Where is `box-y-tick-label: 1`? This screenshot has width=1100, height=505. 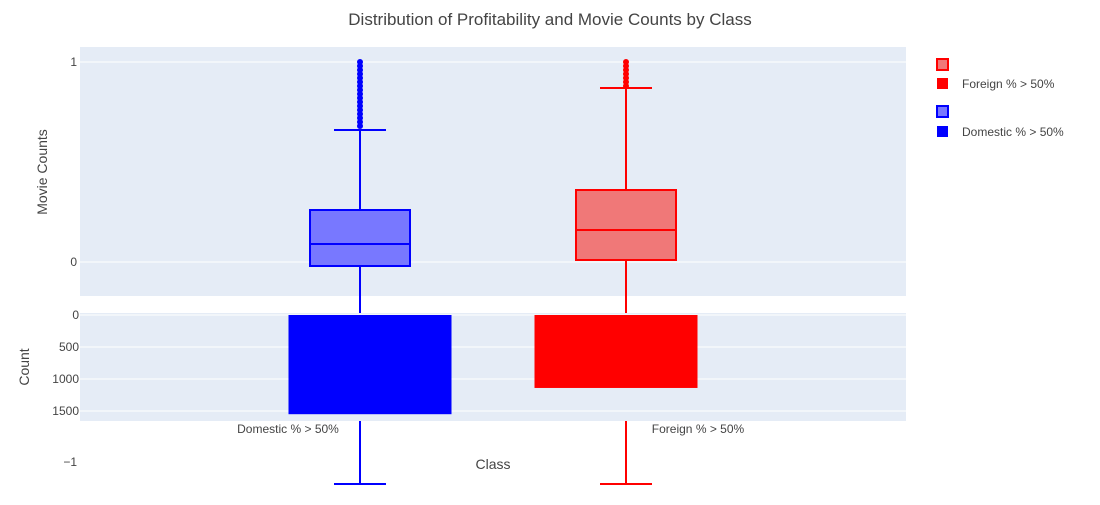 box-y-tick-label: 1 is located at coordinates (73, 62).